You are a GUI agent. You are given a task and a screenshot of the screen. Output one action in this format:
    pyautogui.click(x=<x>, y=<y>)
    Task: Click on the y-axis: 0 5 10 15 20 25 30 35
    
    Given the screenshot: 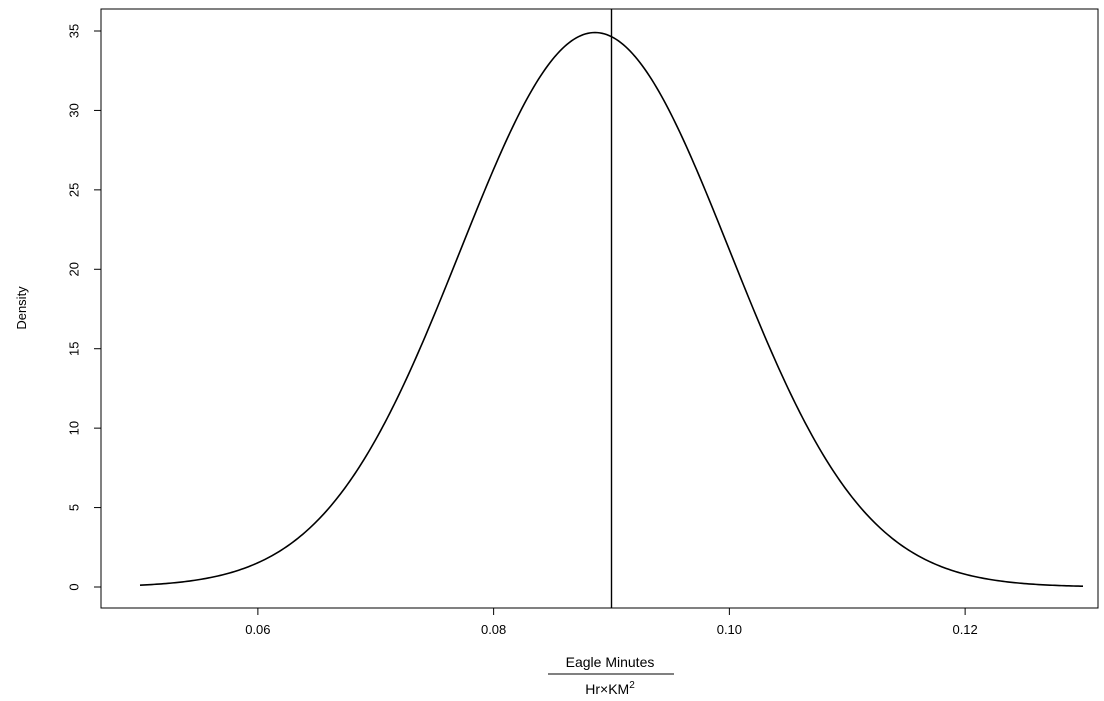 What is the action you would take?
    pyautogui.click(x=84, y=307)
    